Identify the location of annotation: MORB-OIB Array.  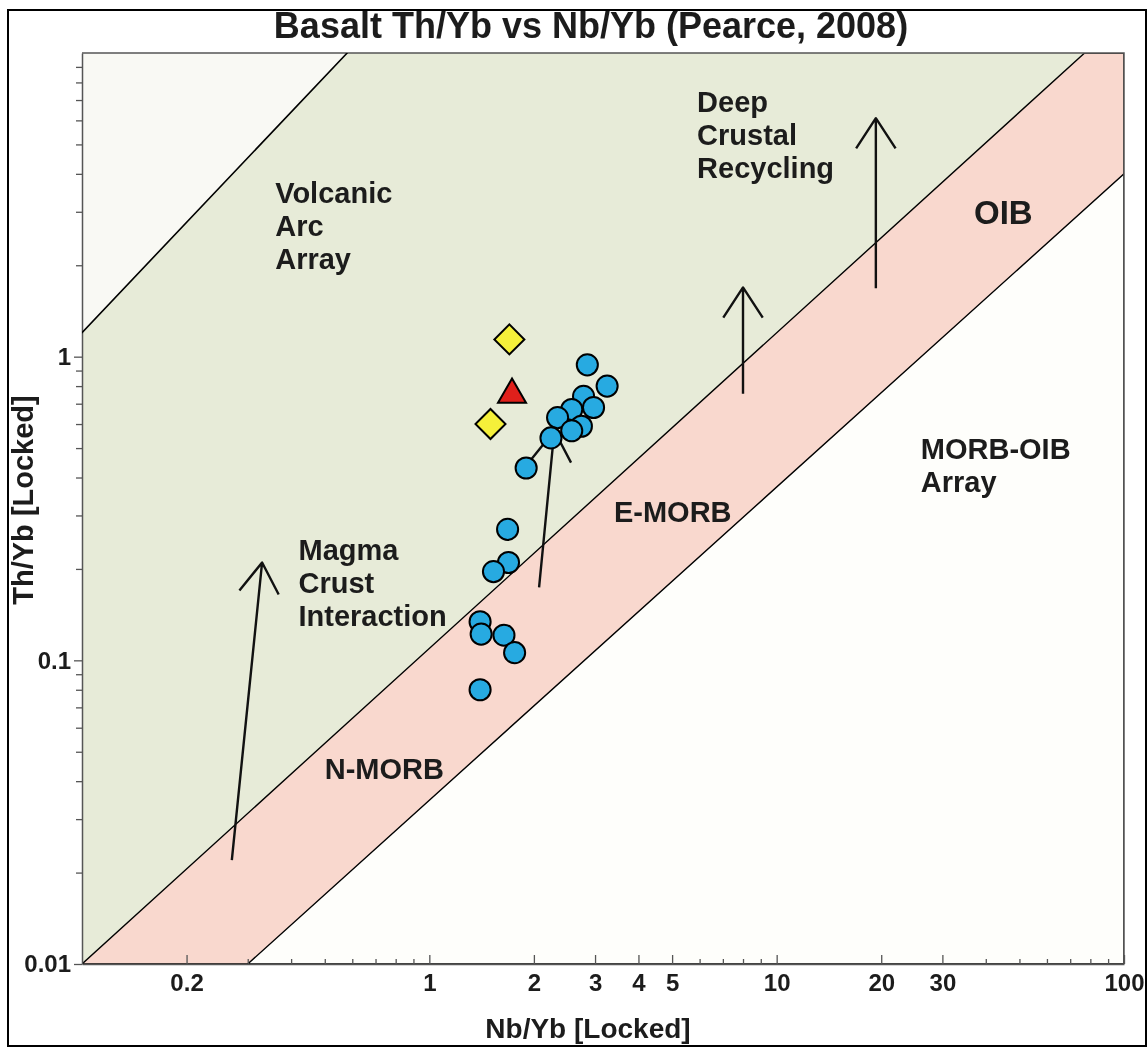
(995, 465).